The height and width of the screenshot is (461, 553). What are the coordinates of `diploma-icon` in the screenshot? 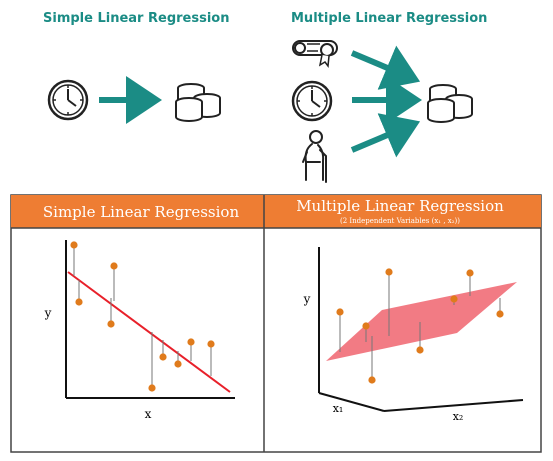 It's located at (315, 54).